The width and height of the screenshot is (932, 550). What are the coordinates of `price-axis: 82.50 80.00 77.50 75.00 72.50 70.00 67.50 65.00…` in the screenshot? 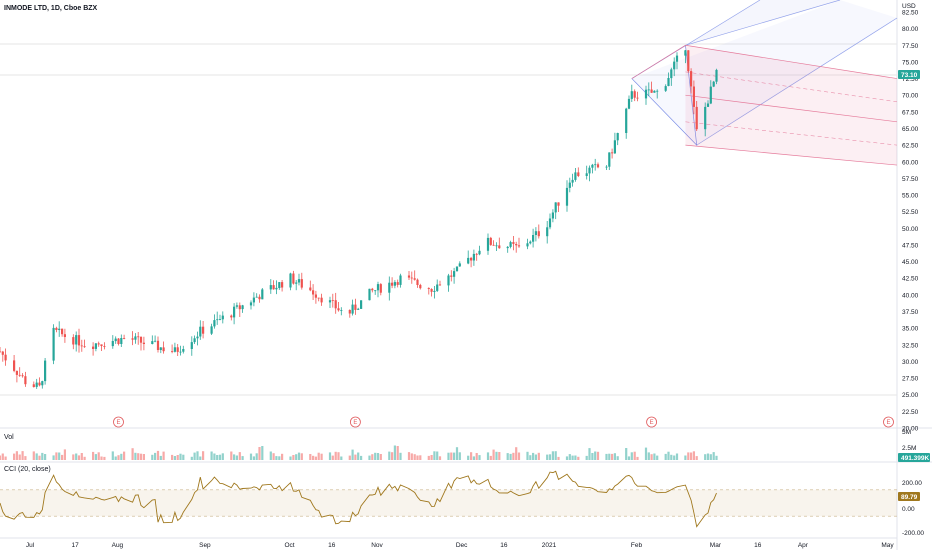 It's located at (910, 221).